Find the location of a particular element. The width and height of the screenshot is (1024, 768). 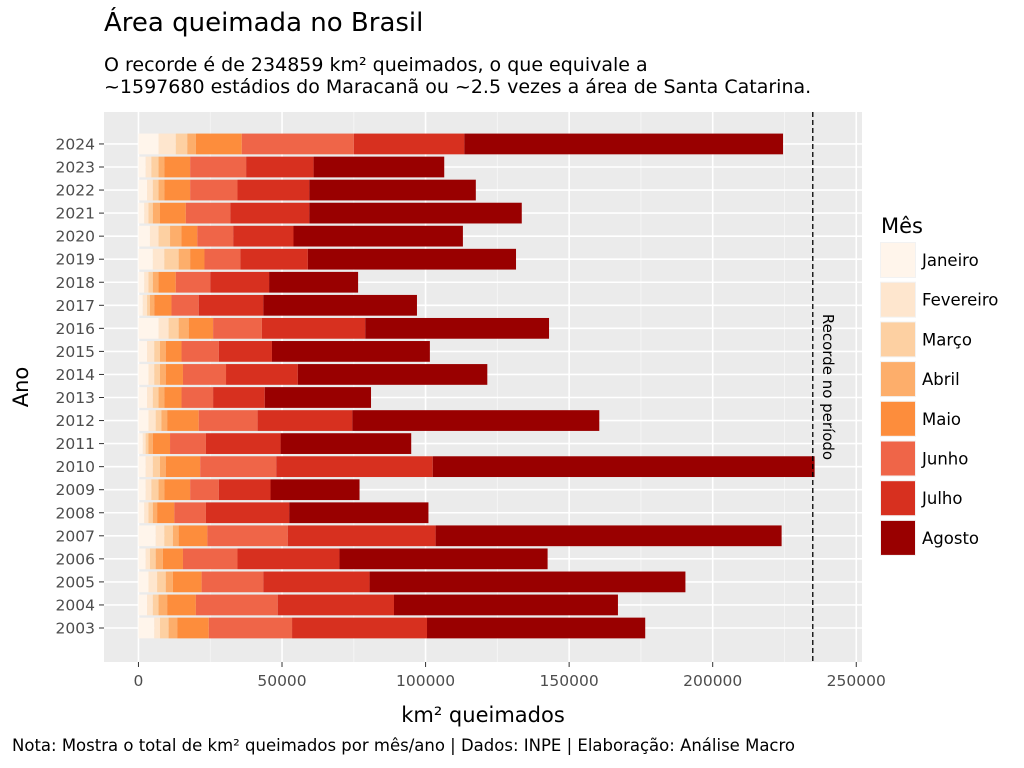

bar-2005-agosto is located at coordinates (527, 582).